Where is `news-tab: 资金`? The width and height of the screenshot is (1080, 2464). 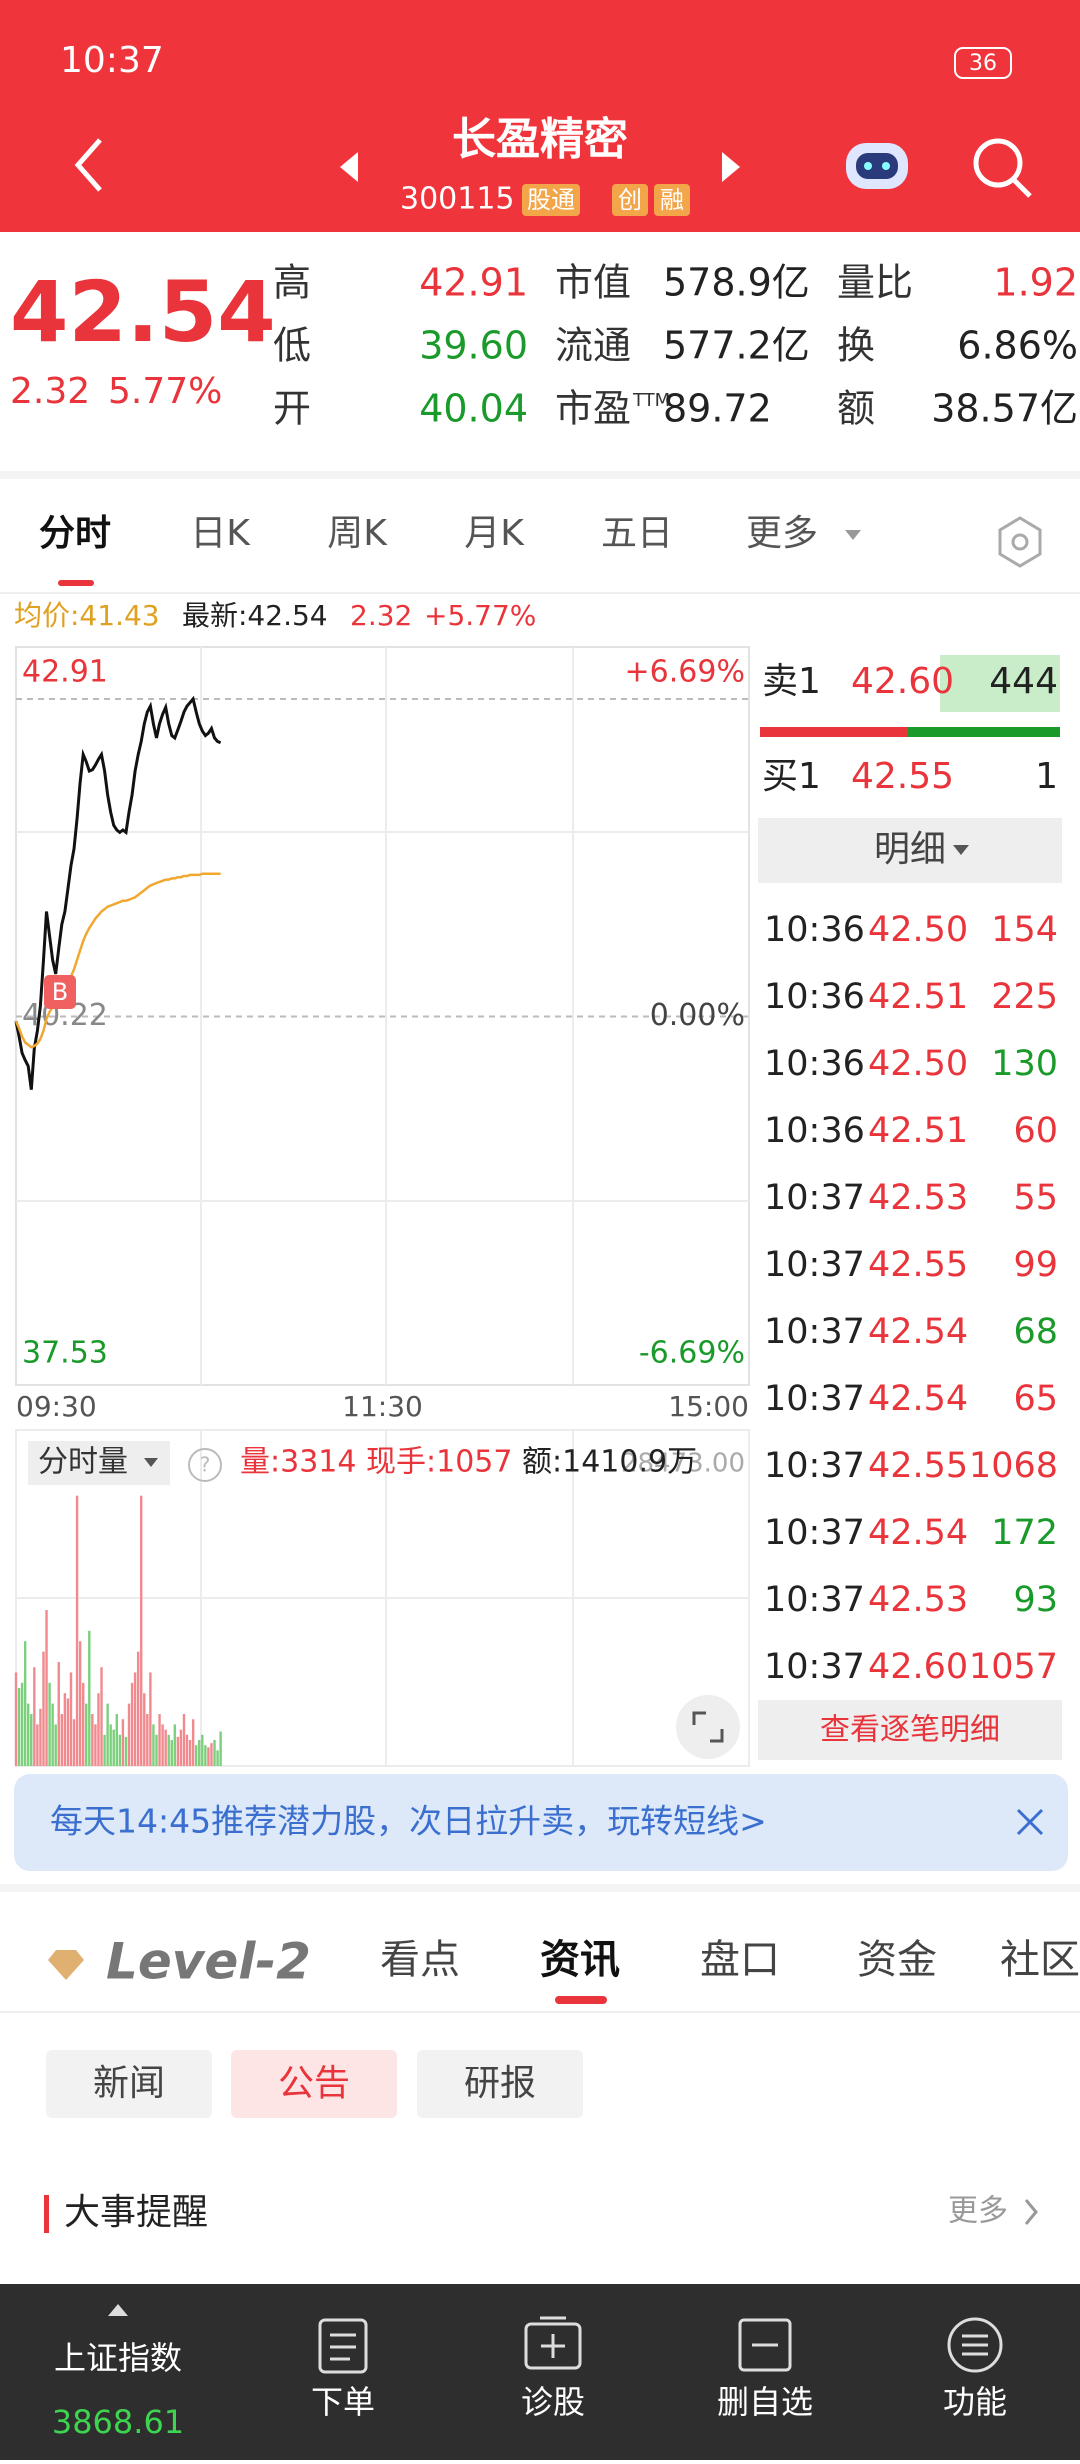 news-tab: 资金 is located at coordinates (897, 1960).